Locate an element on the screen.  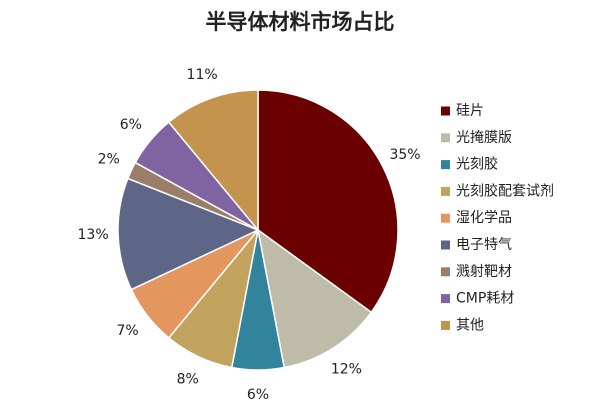
legend-label: 光掩膜版 is located at coordinates (484, 138).